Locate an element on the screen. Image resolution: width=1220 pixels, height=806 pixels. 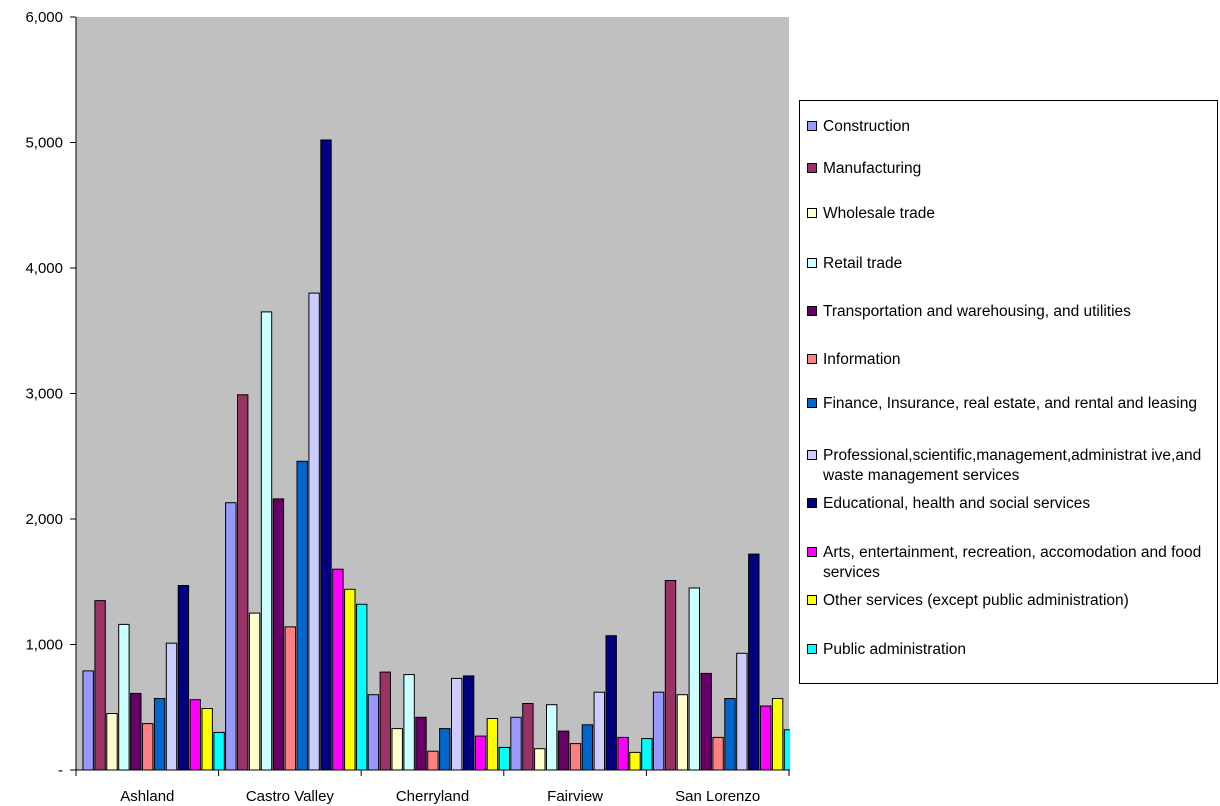
legend-label: Educational, health and social services is located at coordinates (957, 503).